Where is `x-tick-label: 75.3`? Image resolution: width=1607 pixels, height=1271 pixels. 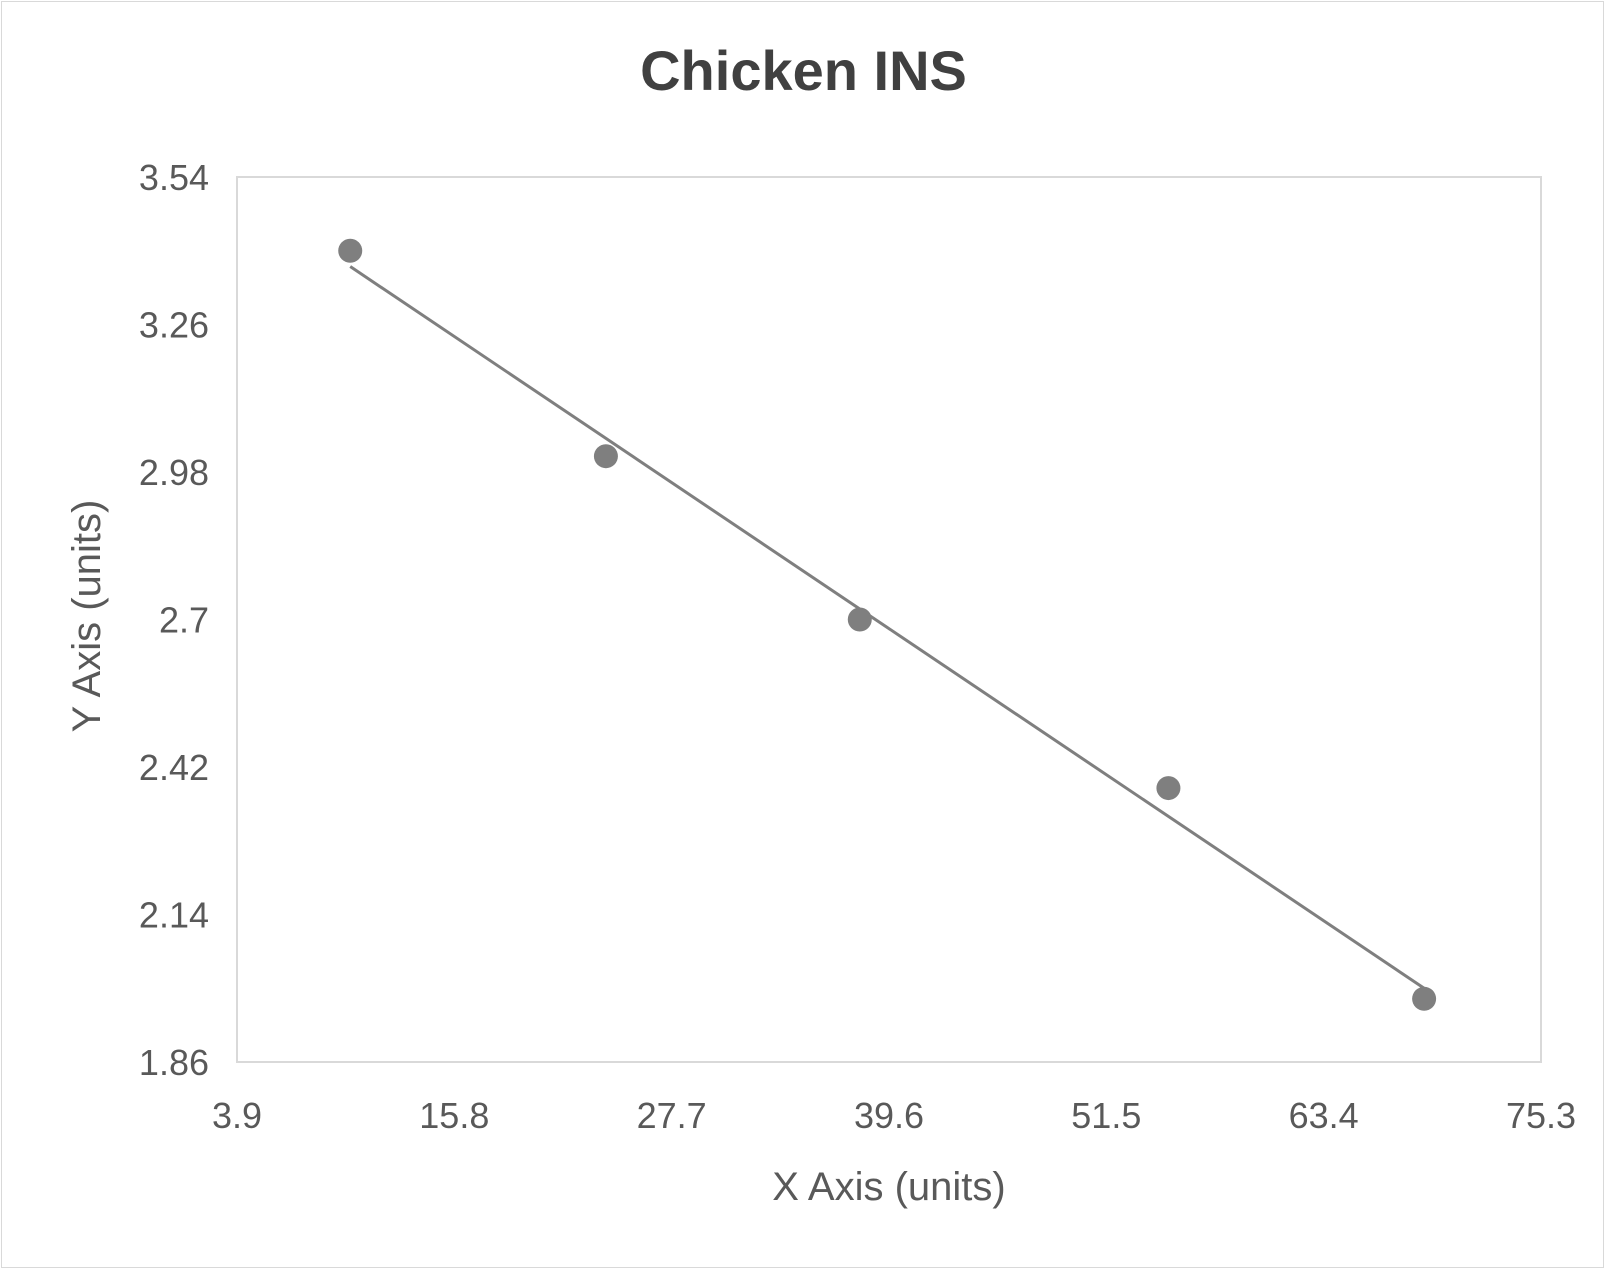 x-tick-label: 75.3 is located at coordinates (1541, 1115).